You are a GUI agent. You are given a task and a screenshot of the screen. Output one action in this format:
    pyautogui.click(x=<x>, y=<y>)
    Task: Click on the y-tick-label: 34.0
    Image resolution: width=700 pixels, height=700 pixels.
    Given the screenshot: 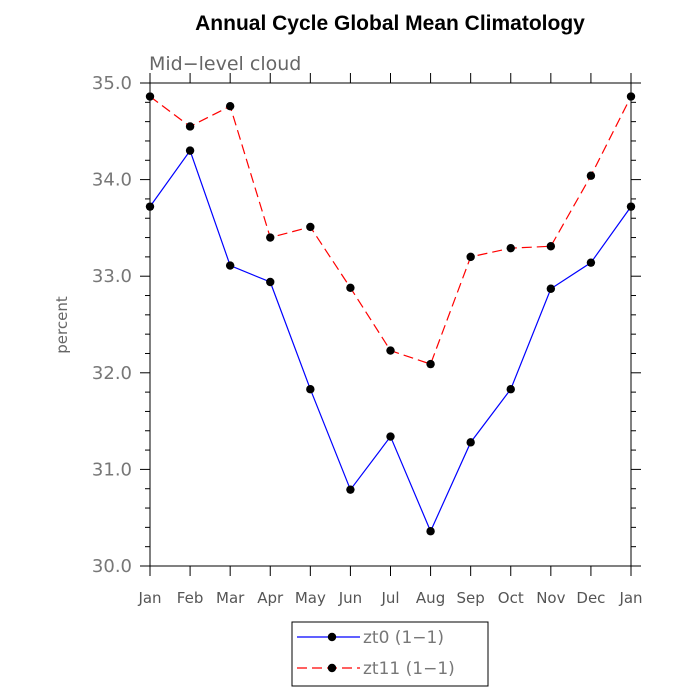 What is the action you would take?
    pyautogui.click(x=112, y=180)
    